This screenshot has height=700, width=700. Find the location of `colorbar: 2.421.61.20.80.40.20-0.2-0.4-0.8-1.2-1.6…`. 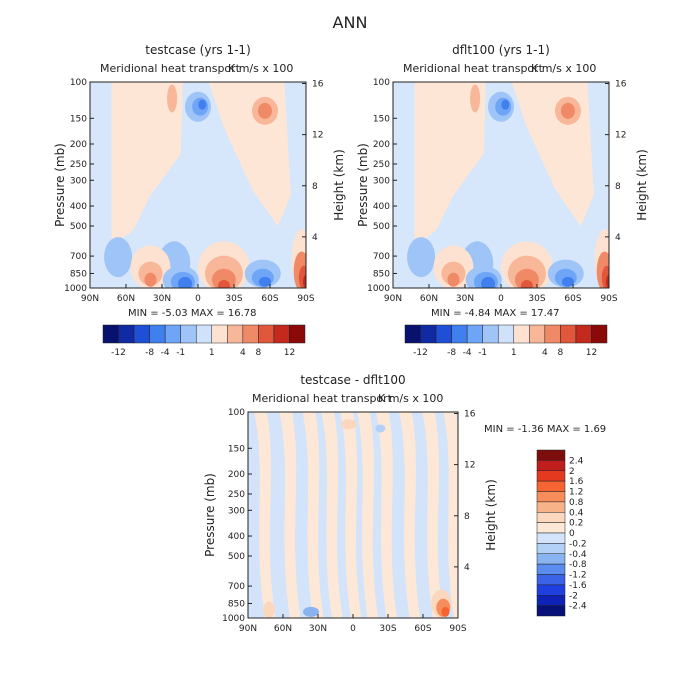

colorbar: 2.421.61.20.80.40.20-0.2-0.4-0.8-1.2-1.6… is located at coordinates (561, 533).